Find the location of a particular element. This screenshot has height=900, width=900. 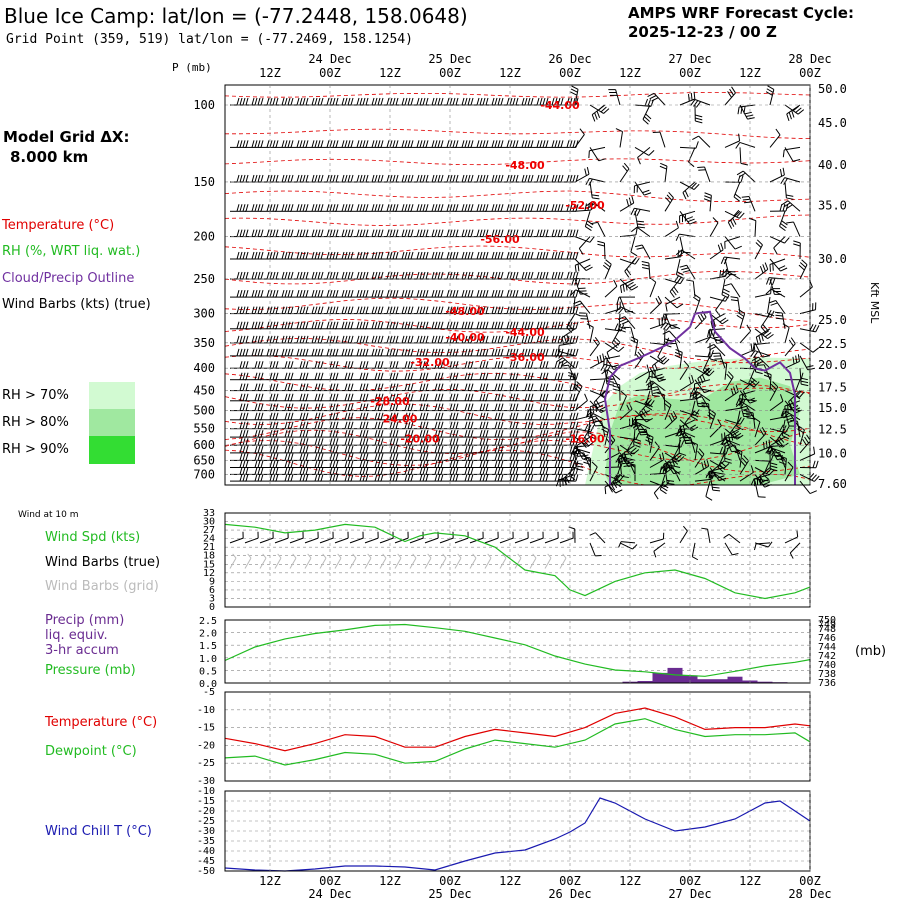

pressure-line is located at coordinates (517, 650).